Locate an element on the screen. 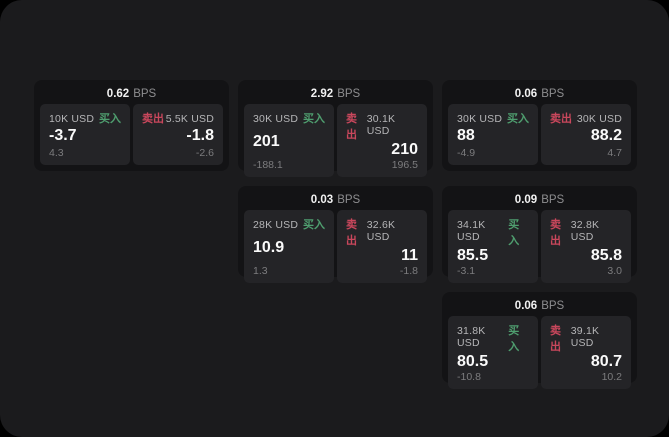  buy-sub-value: -3.1 is located at coordinates (466, 270).